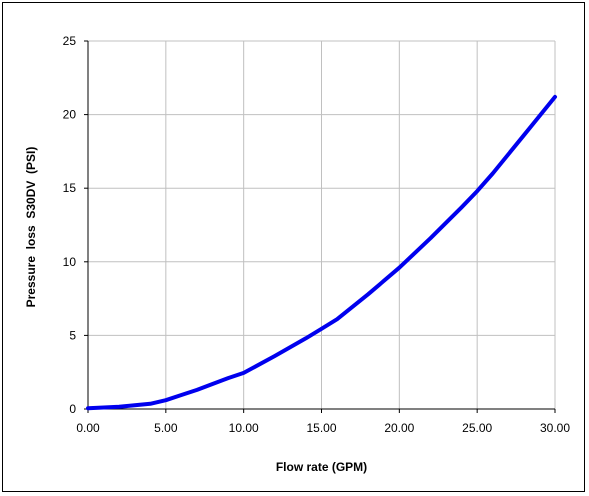  What do you see at coordinates (72, 335) in the screenshot?
I see `y-tick-label: 5` at bounding box center [72, 335].